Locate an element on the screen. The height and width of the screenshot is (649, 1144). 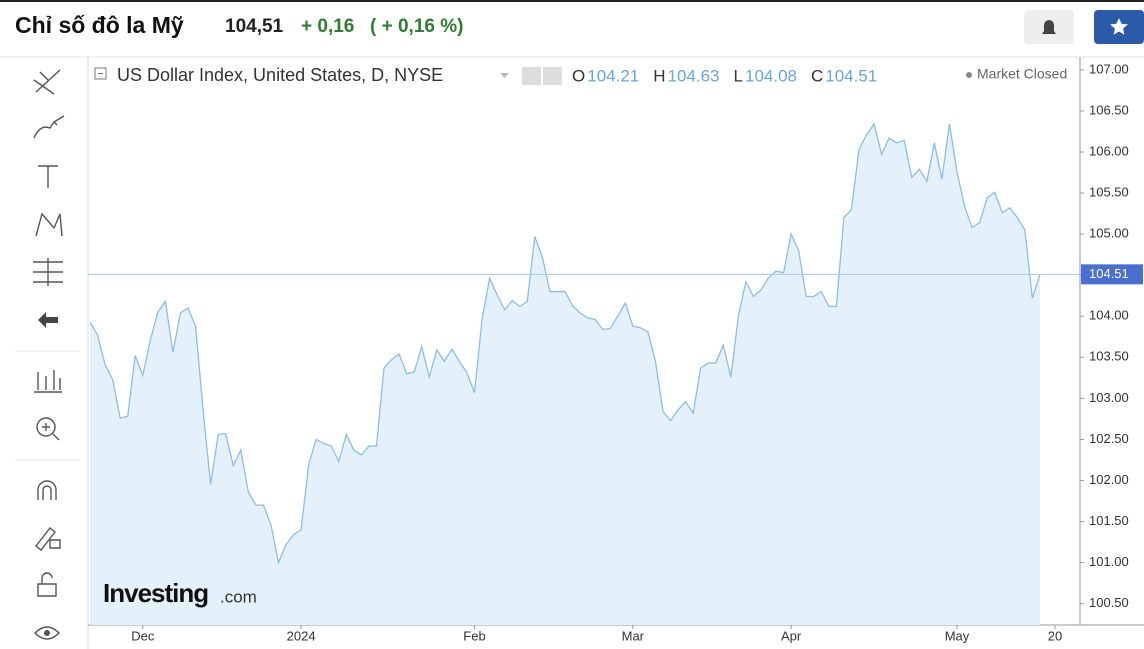
title-dropdown is located at coordinates (504, 75).